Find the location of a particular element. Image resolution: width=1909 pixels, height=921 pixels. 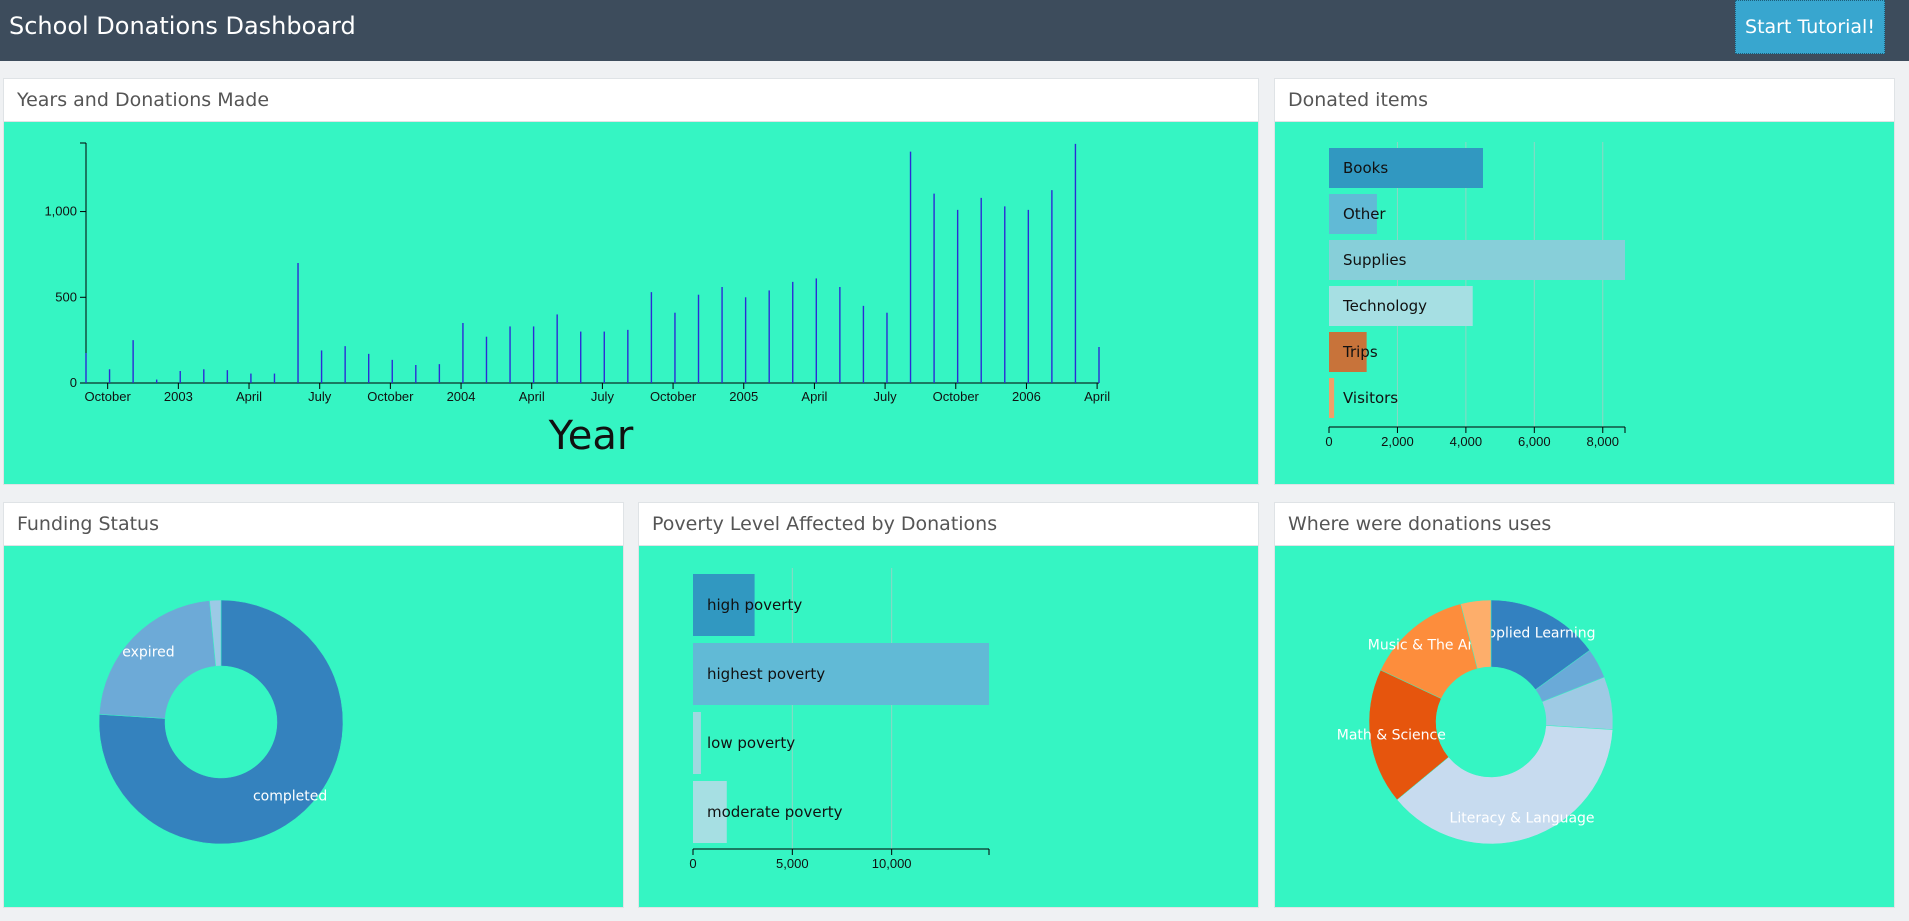

bar-trips is located at coordinates (1348, 352).